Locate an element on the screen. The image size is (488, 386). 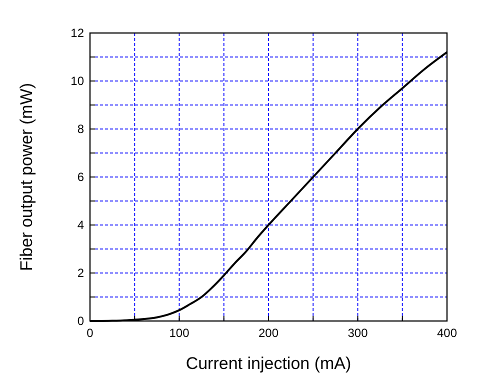
y-tick-label: 10 is located at coordinates (77, 81).